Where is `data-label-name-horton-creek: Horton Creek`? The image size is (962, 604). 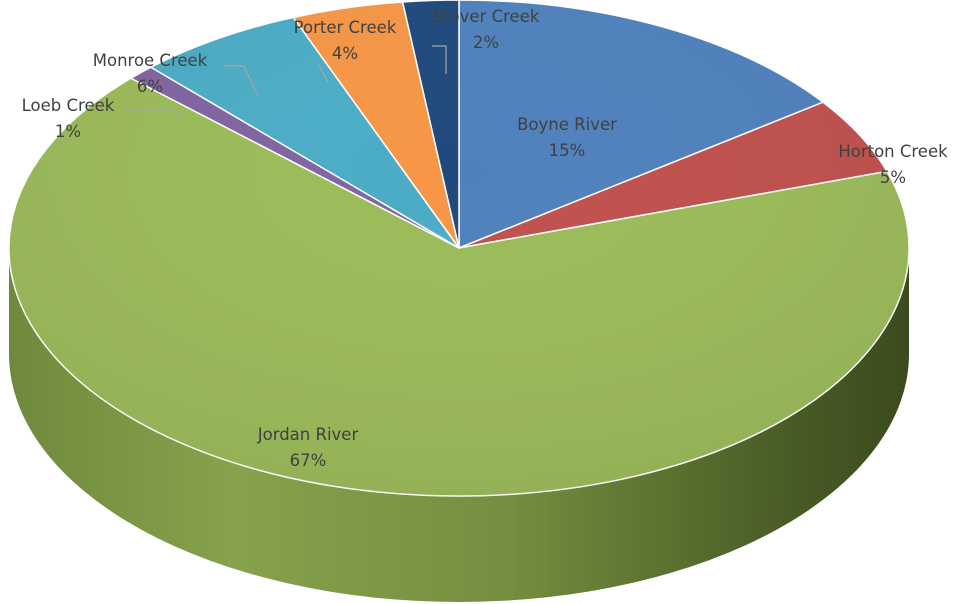
data-label-name-horton-creek: Horton Creek is located at coordinates (893, 151).